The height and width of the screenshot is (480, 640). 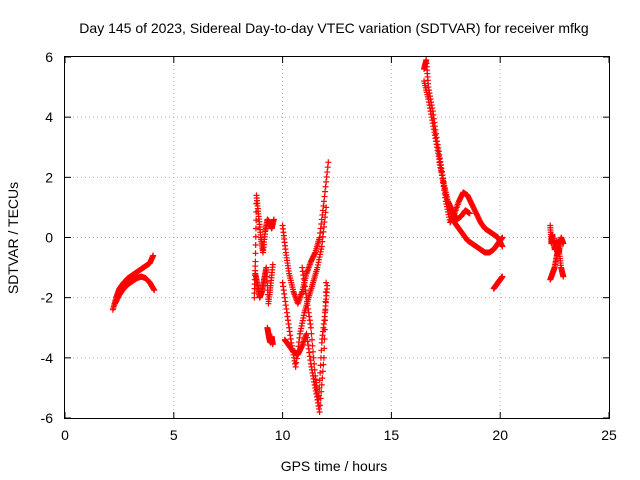 I want to click on y-tick-label: -4, so click(x=47, y=358).